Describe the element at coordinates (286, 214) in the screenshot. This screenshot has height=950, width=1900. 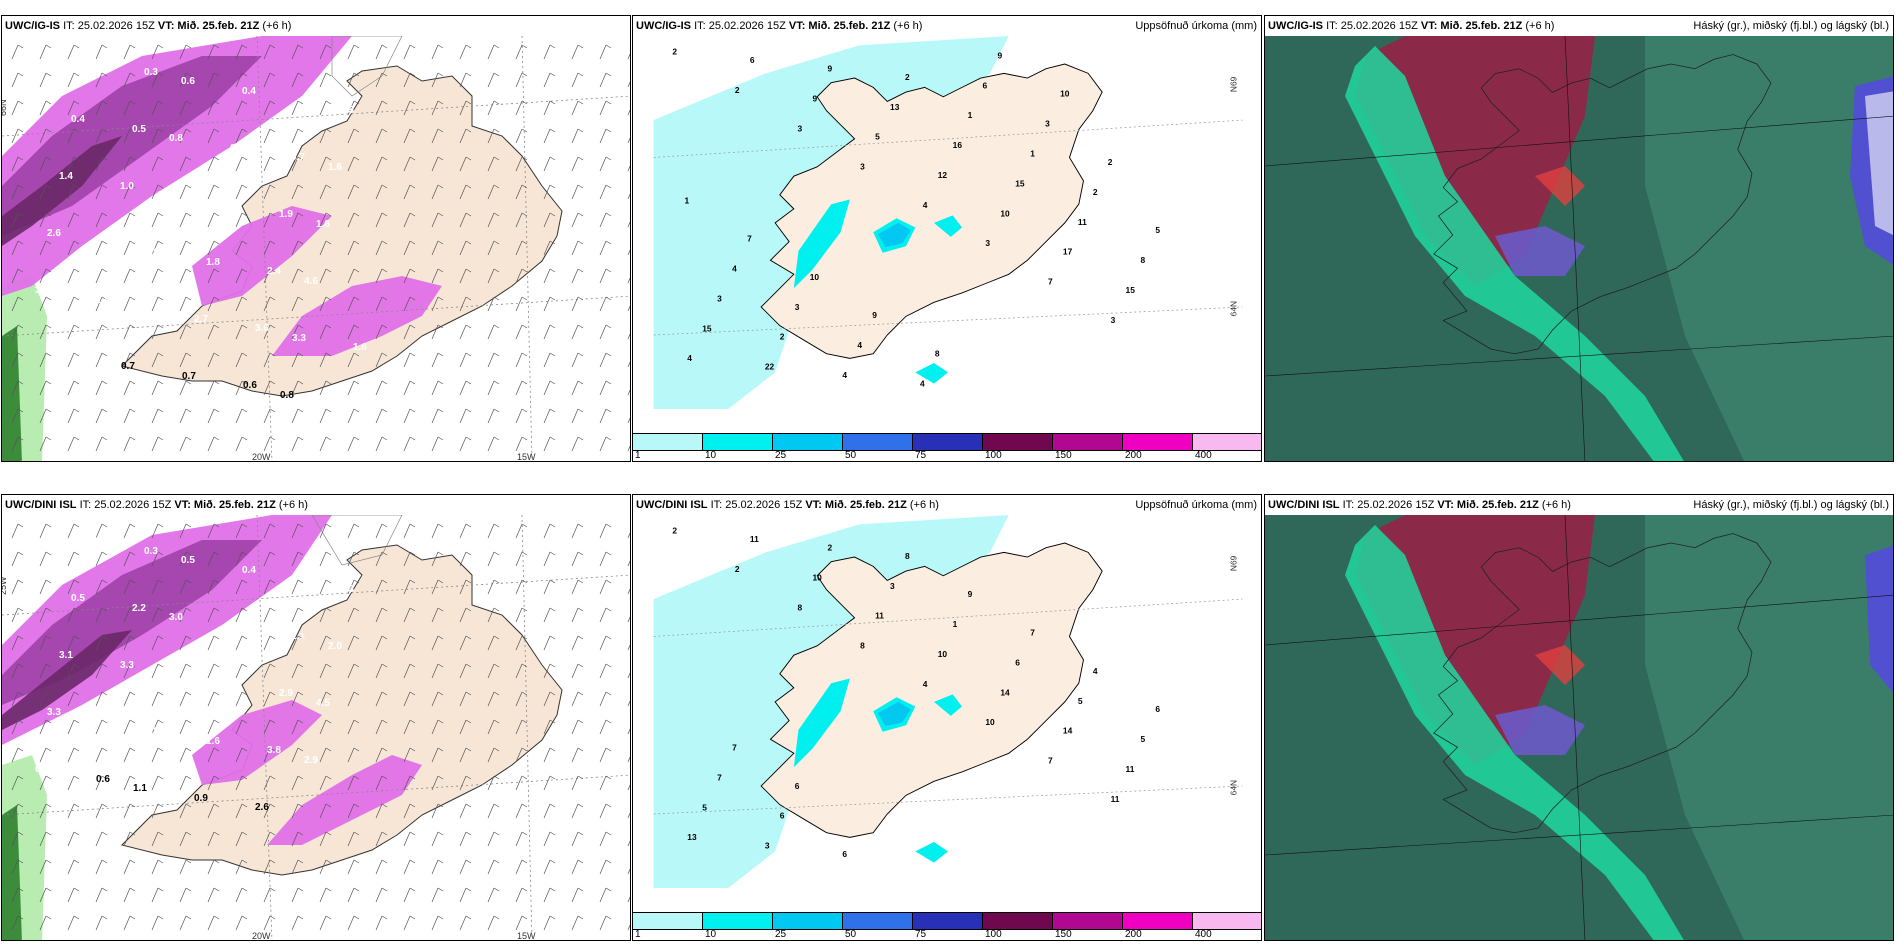
I see `wind-value: 1.9` at that location.